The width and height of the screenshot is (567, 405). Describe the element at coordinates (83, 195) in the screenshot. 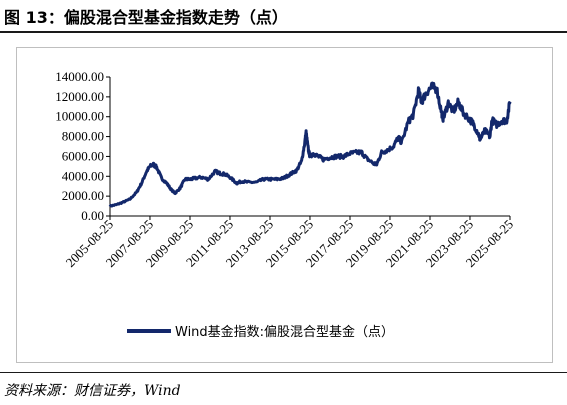

I see `y-tick-label: 2000.00` at that location.